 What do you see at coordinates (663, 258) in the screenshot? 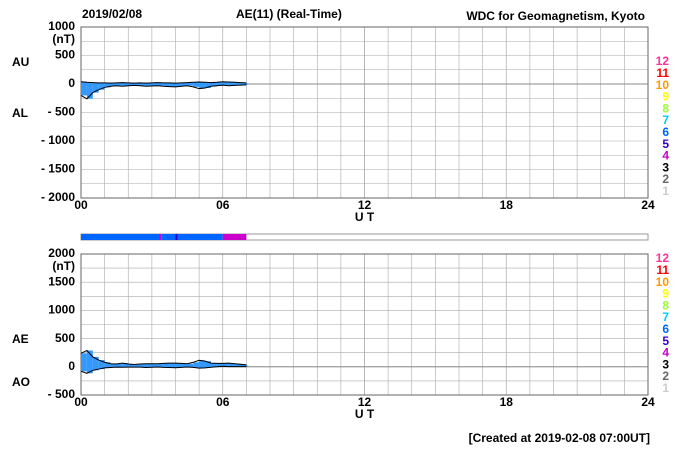
I see `level-label: 12` at bounding box center [663, 258].